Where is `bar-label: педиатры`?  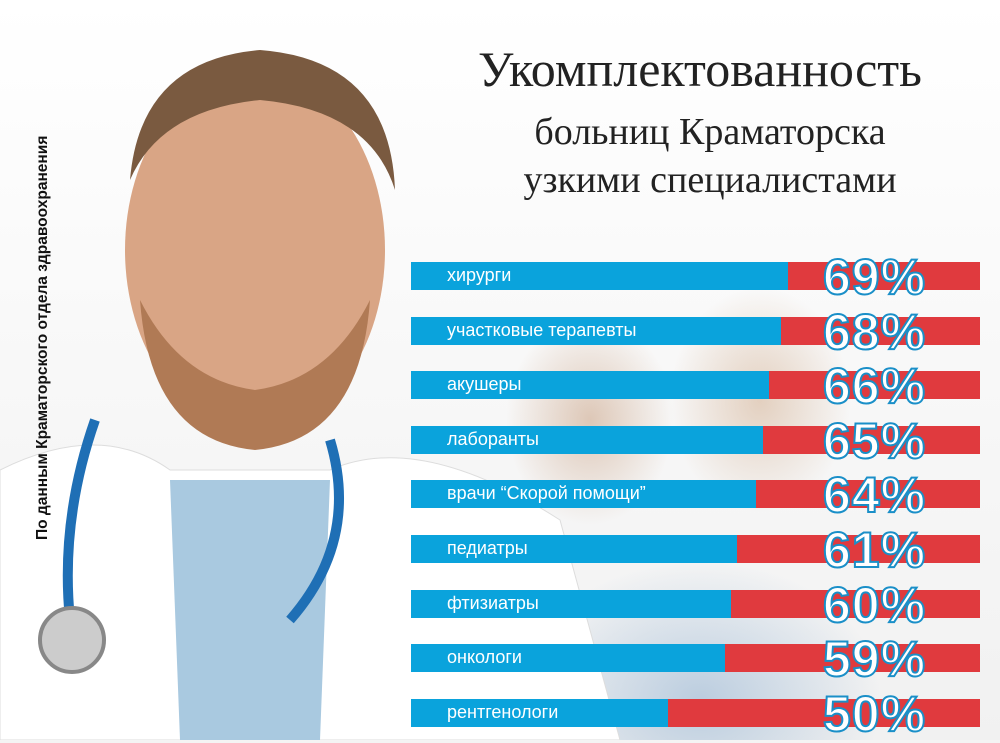 bar-label: педиатры is located at coordinates (487, 548).